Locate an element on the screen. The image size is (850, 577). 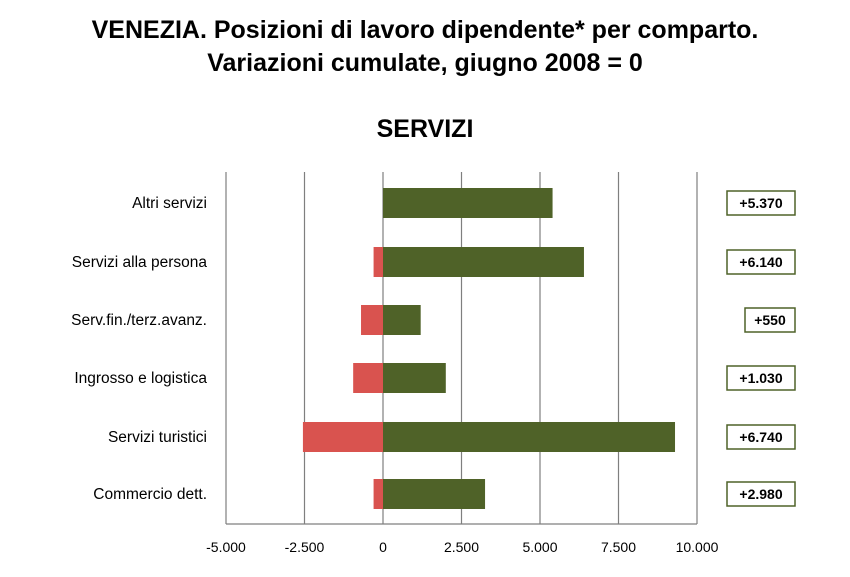
net-label-2: +550 is located at coordinates (770, 320).